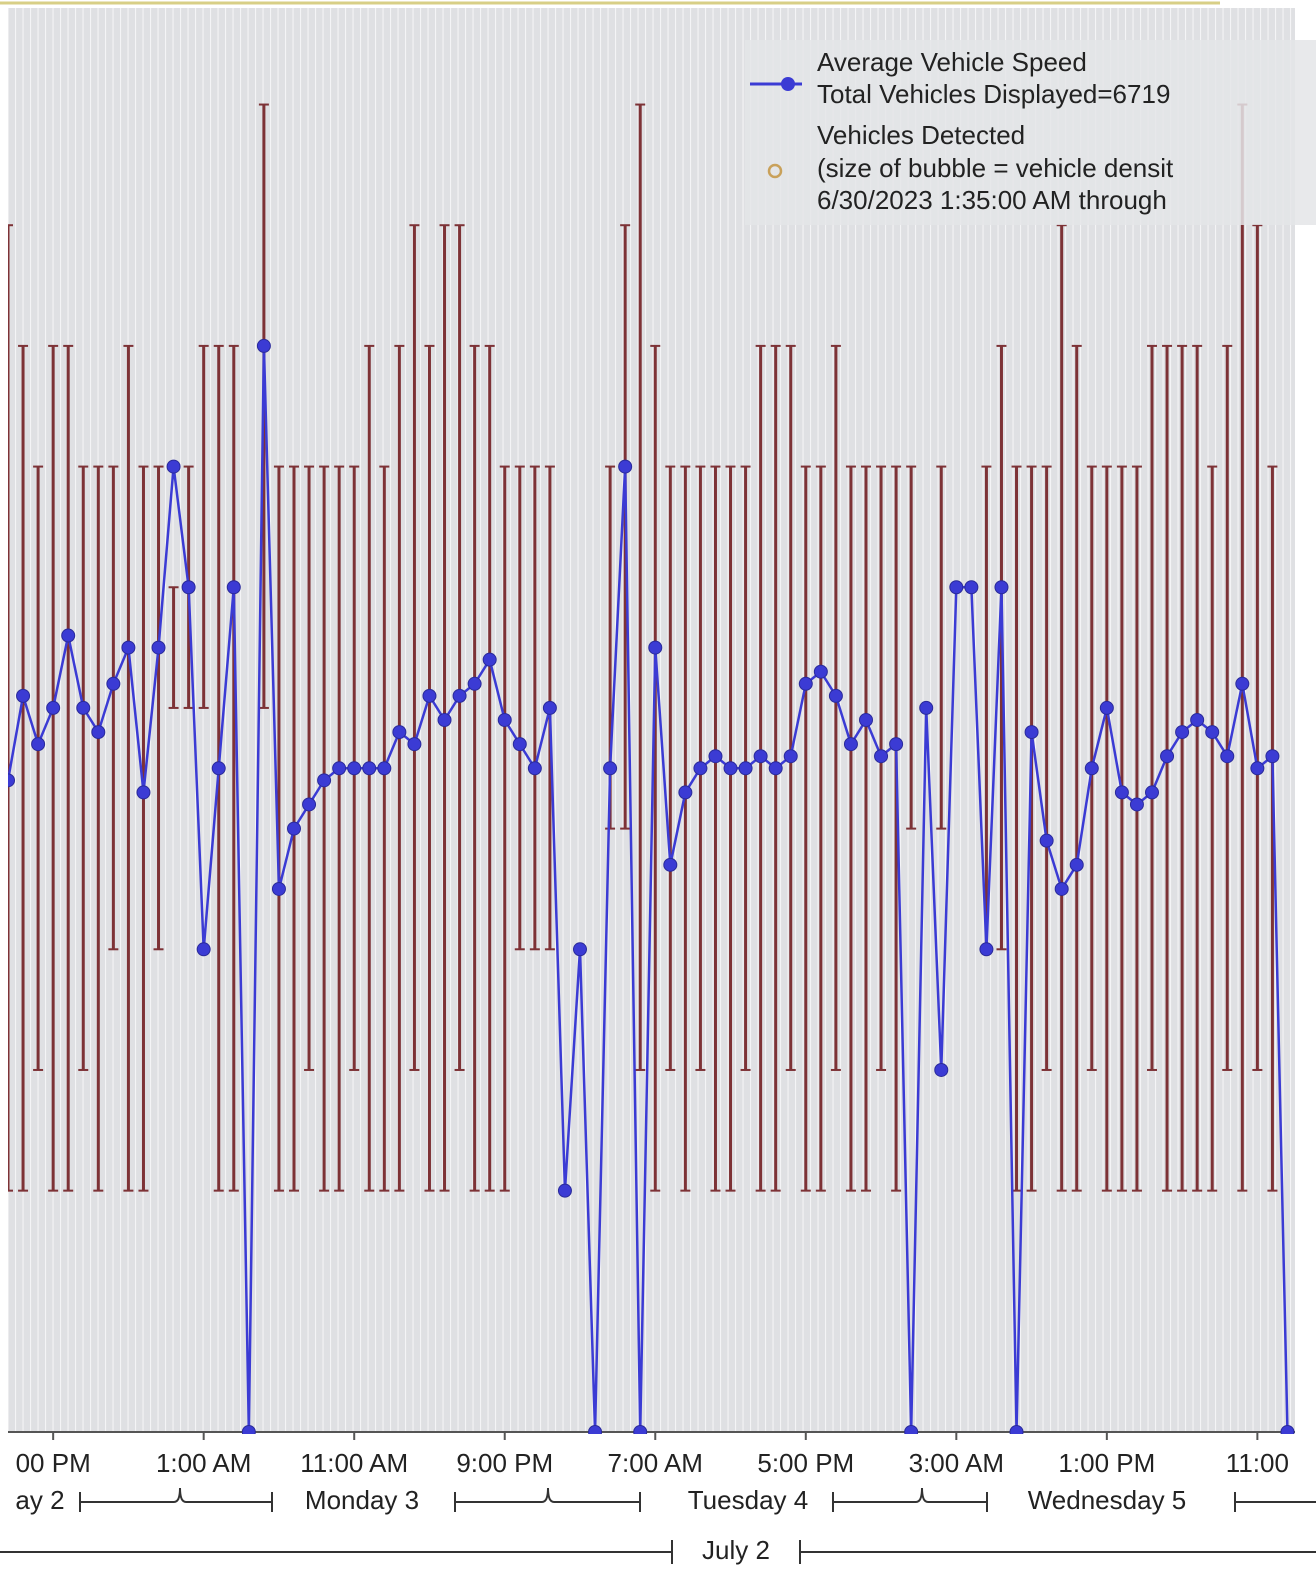  Describe the element at coordinates (354, 1463) in the screenshot. I see `x-tick-label: 11:00 AM` at that location.